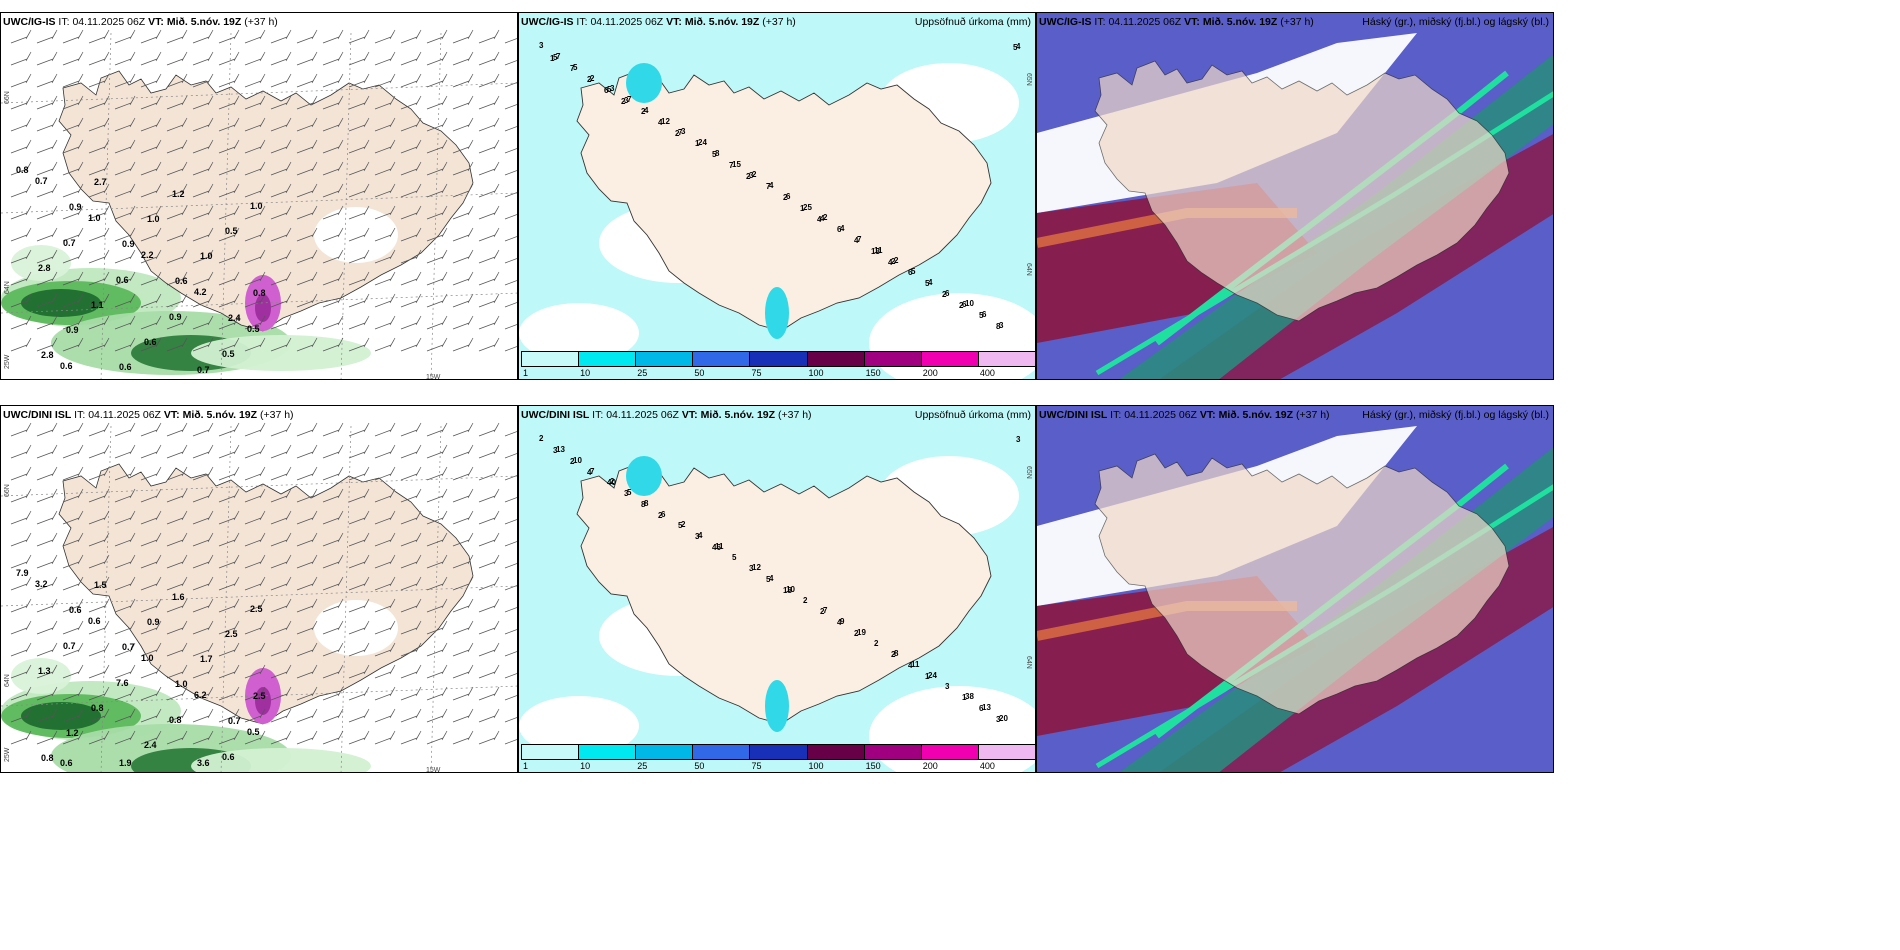 Image resolution: width=1900 pixels, height=950 pixels. Describe the element at coordinates (702, 142) in the screenshot. I see `precip-value-label: 24` at that location.